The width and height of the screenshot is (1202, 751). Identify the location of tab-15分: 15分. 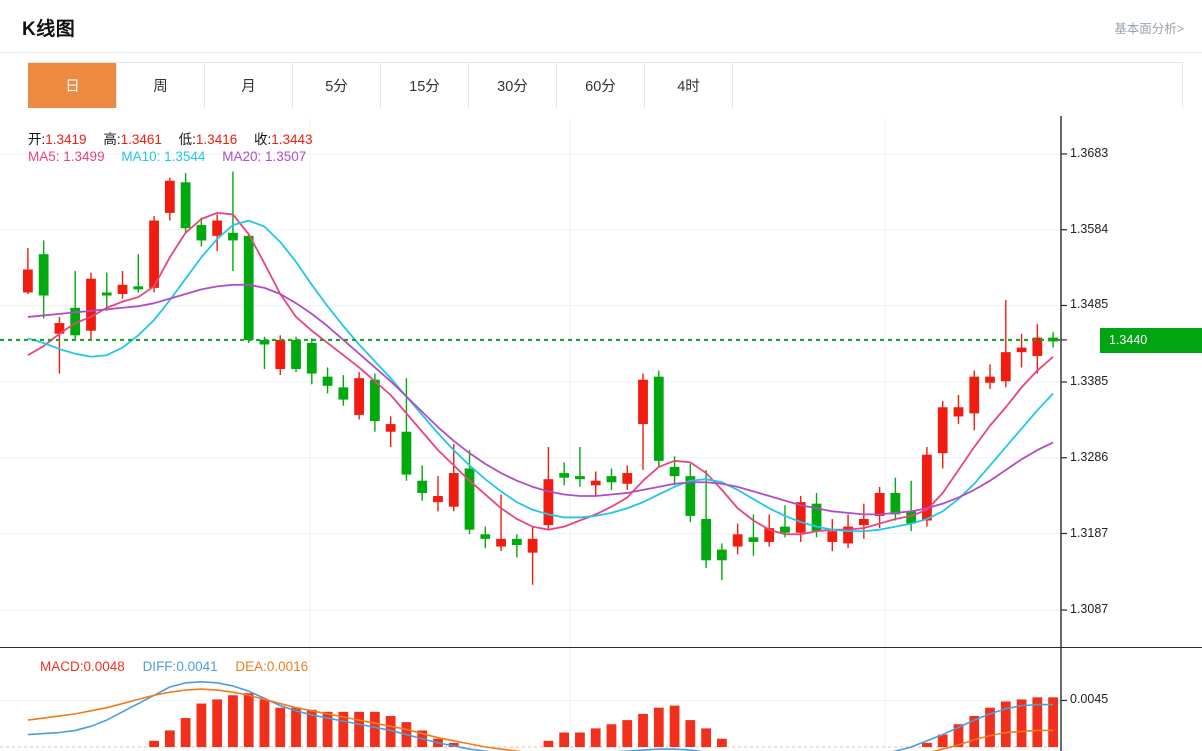
(424, 85).